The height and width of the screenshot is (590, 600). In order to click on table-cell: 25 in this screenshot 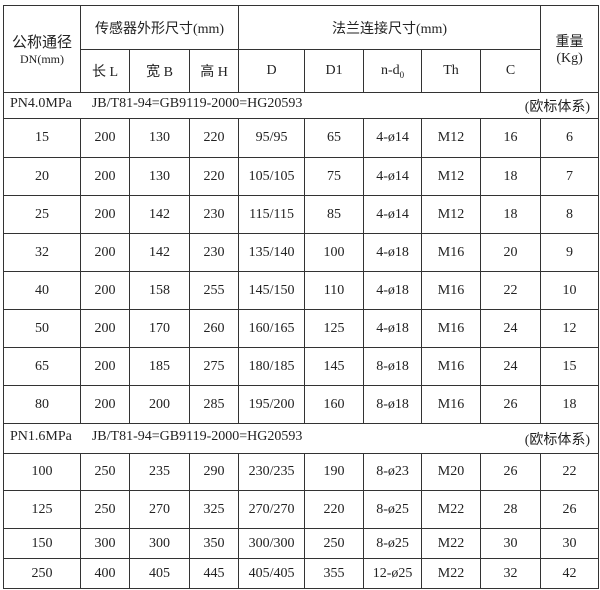, I will do `click(42, 214)`.